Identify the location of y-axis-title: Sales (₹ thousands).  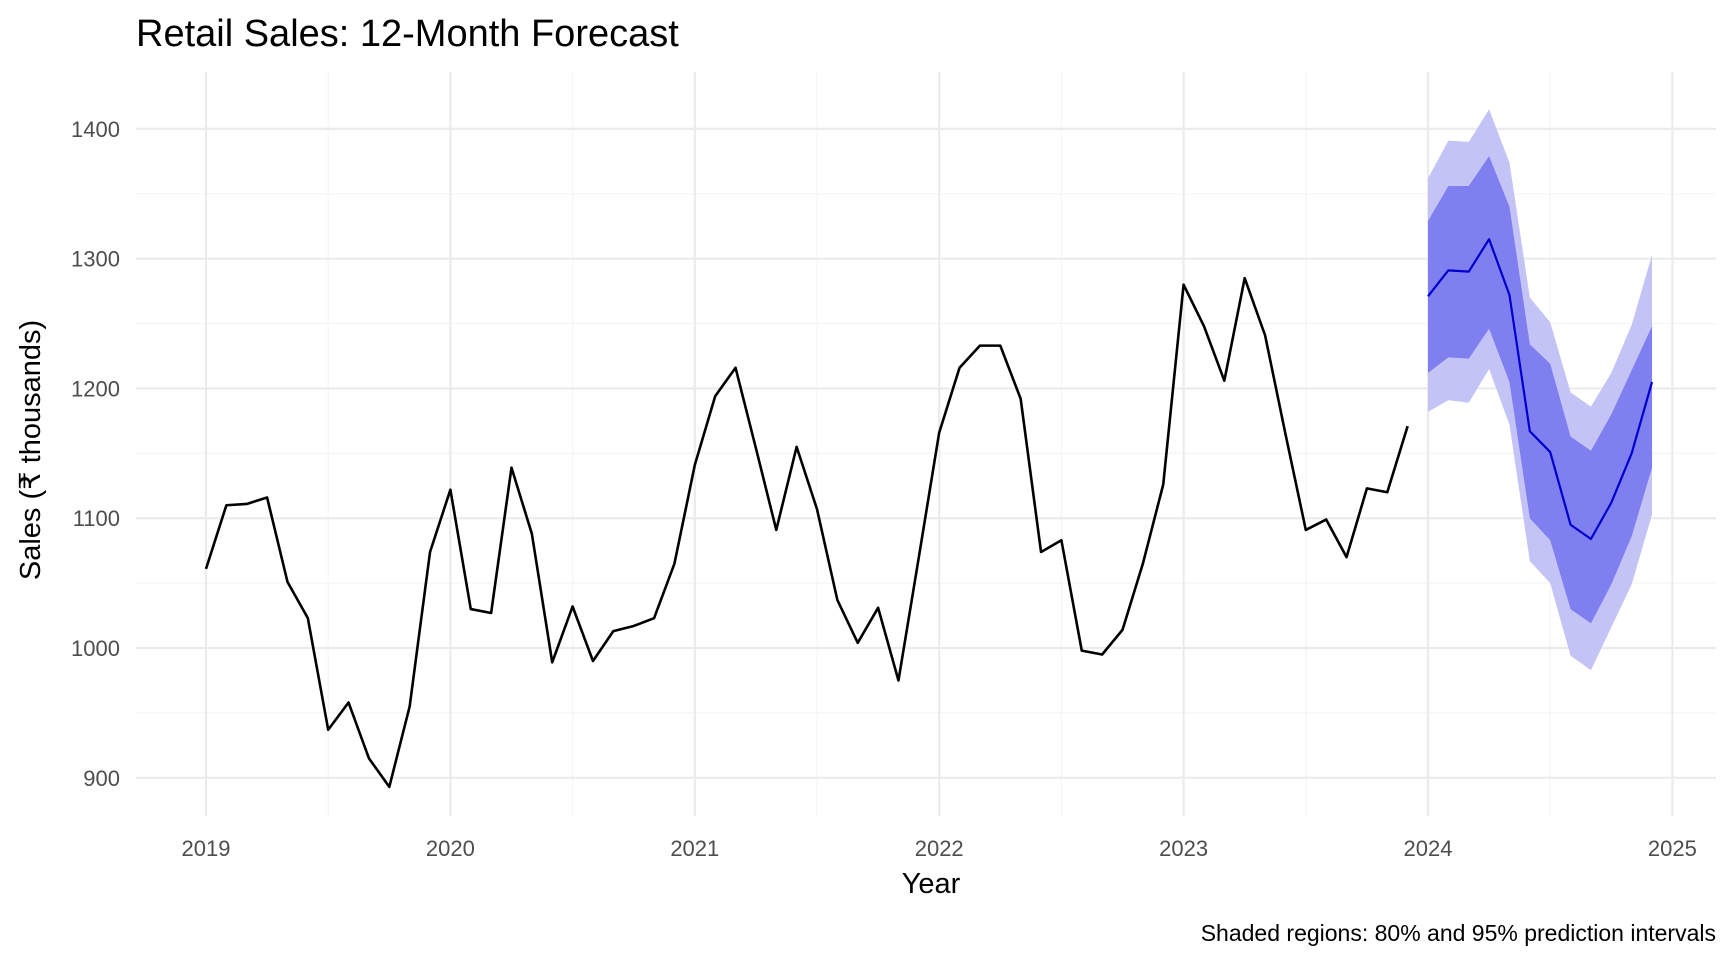
(31, 450).